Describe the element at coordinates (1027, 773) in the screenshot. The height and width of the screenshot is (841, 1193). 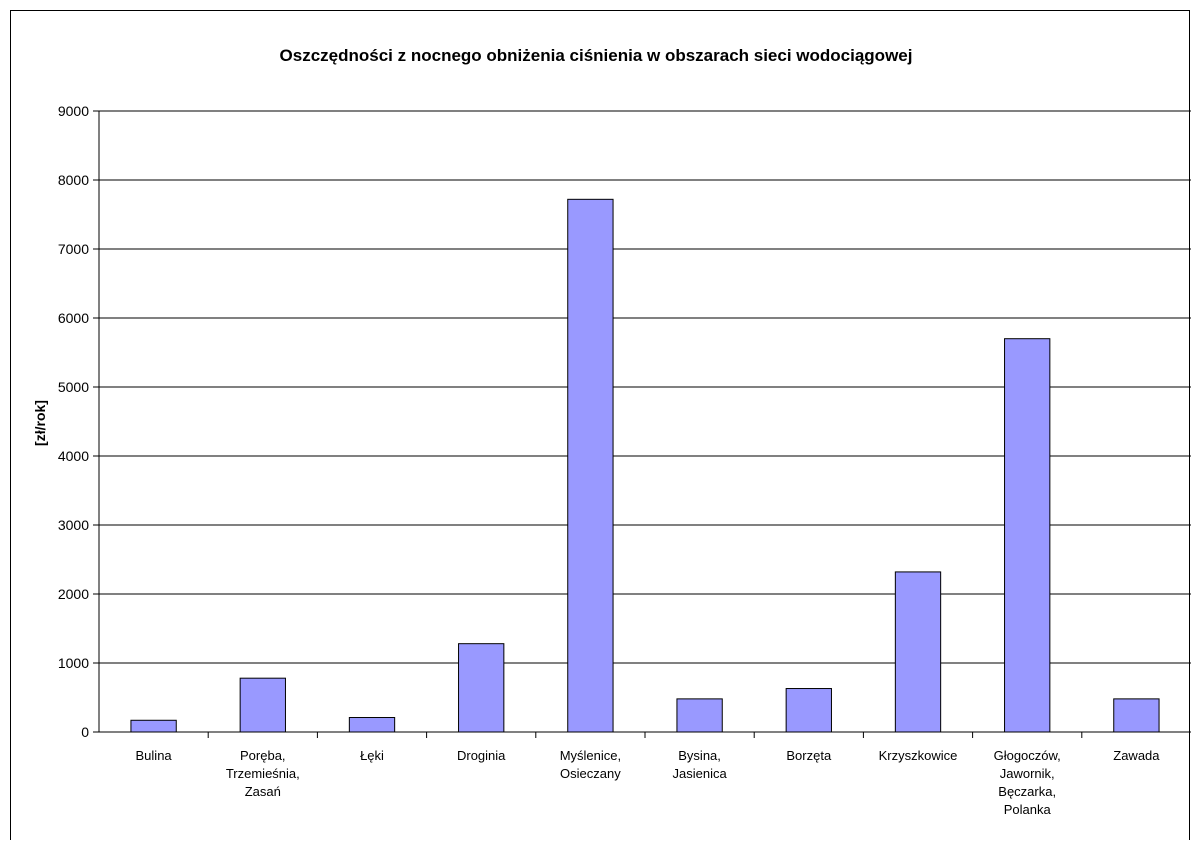
I see `x-category-label-line: Jawornik,` at that location.